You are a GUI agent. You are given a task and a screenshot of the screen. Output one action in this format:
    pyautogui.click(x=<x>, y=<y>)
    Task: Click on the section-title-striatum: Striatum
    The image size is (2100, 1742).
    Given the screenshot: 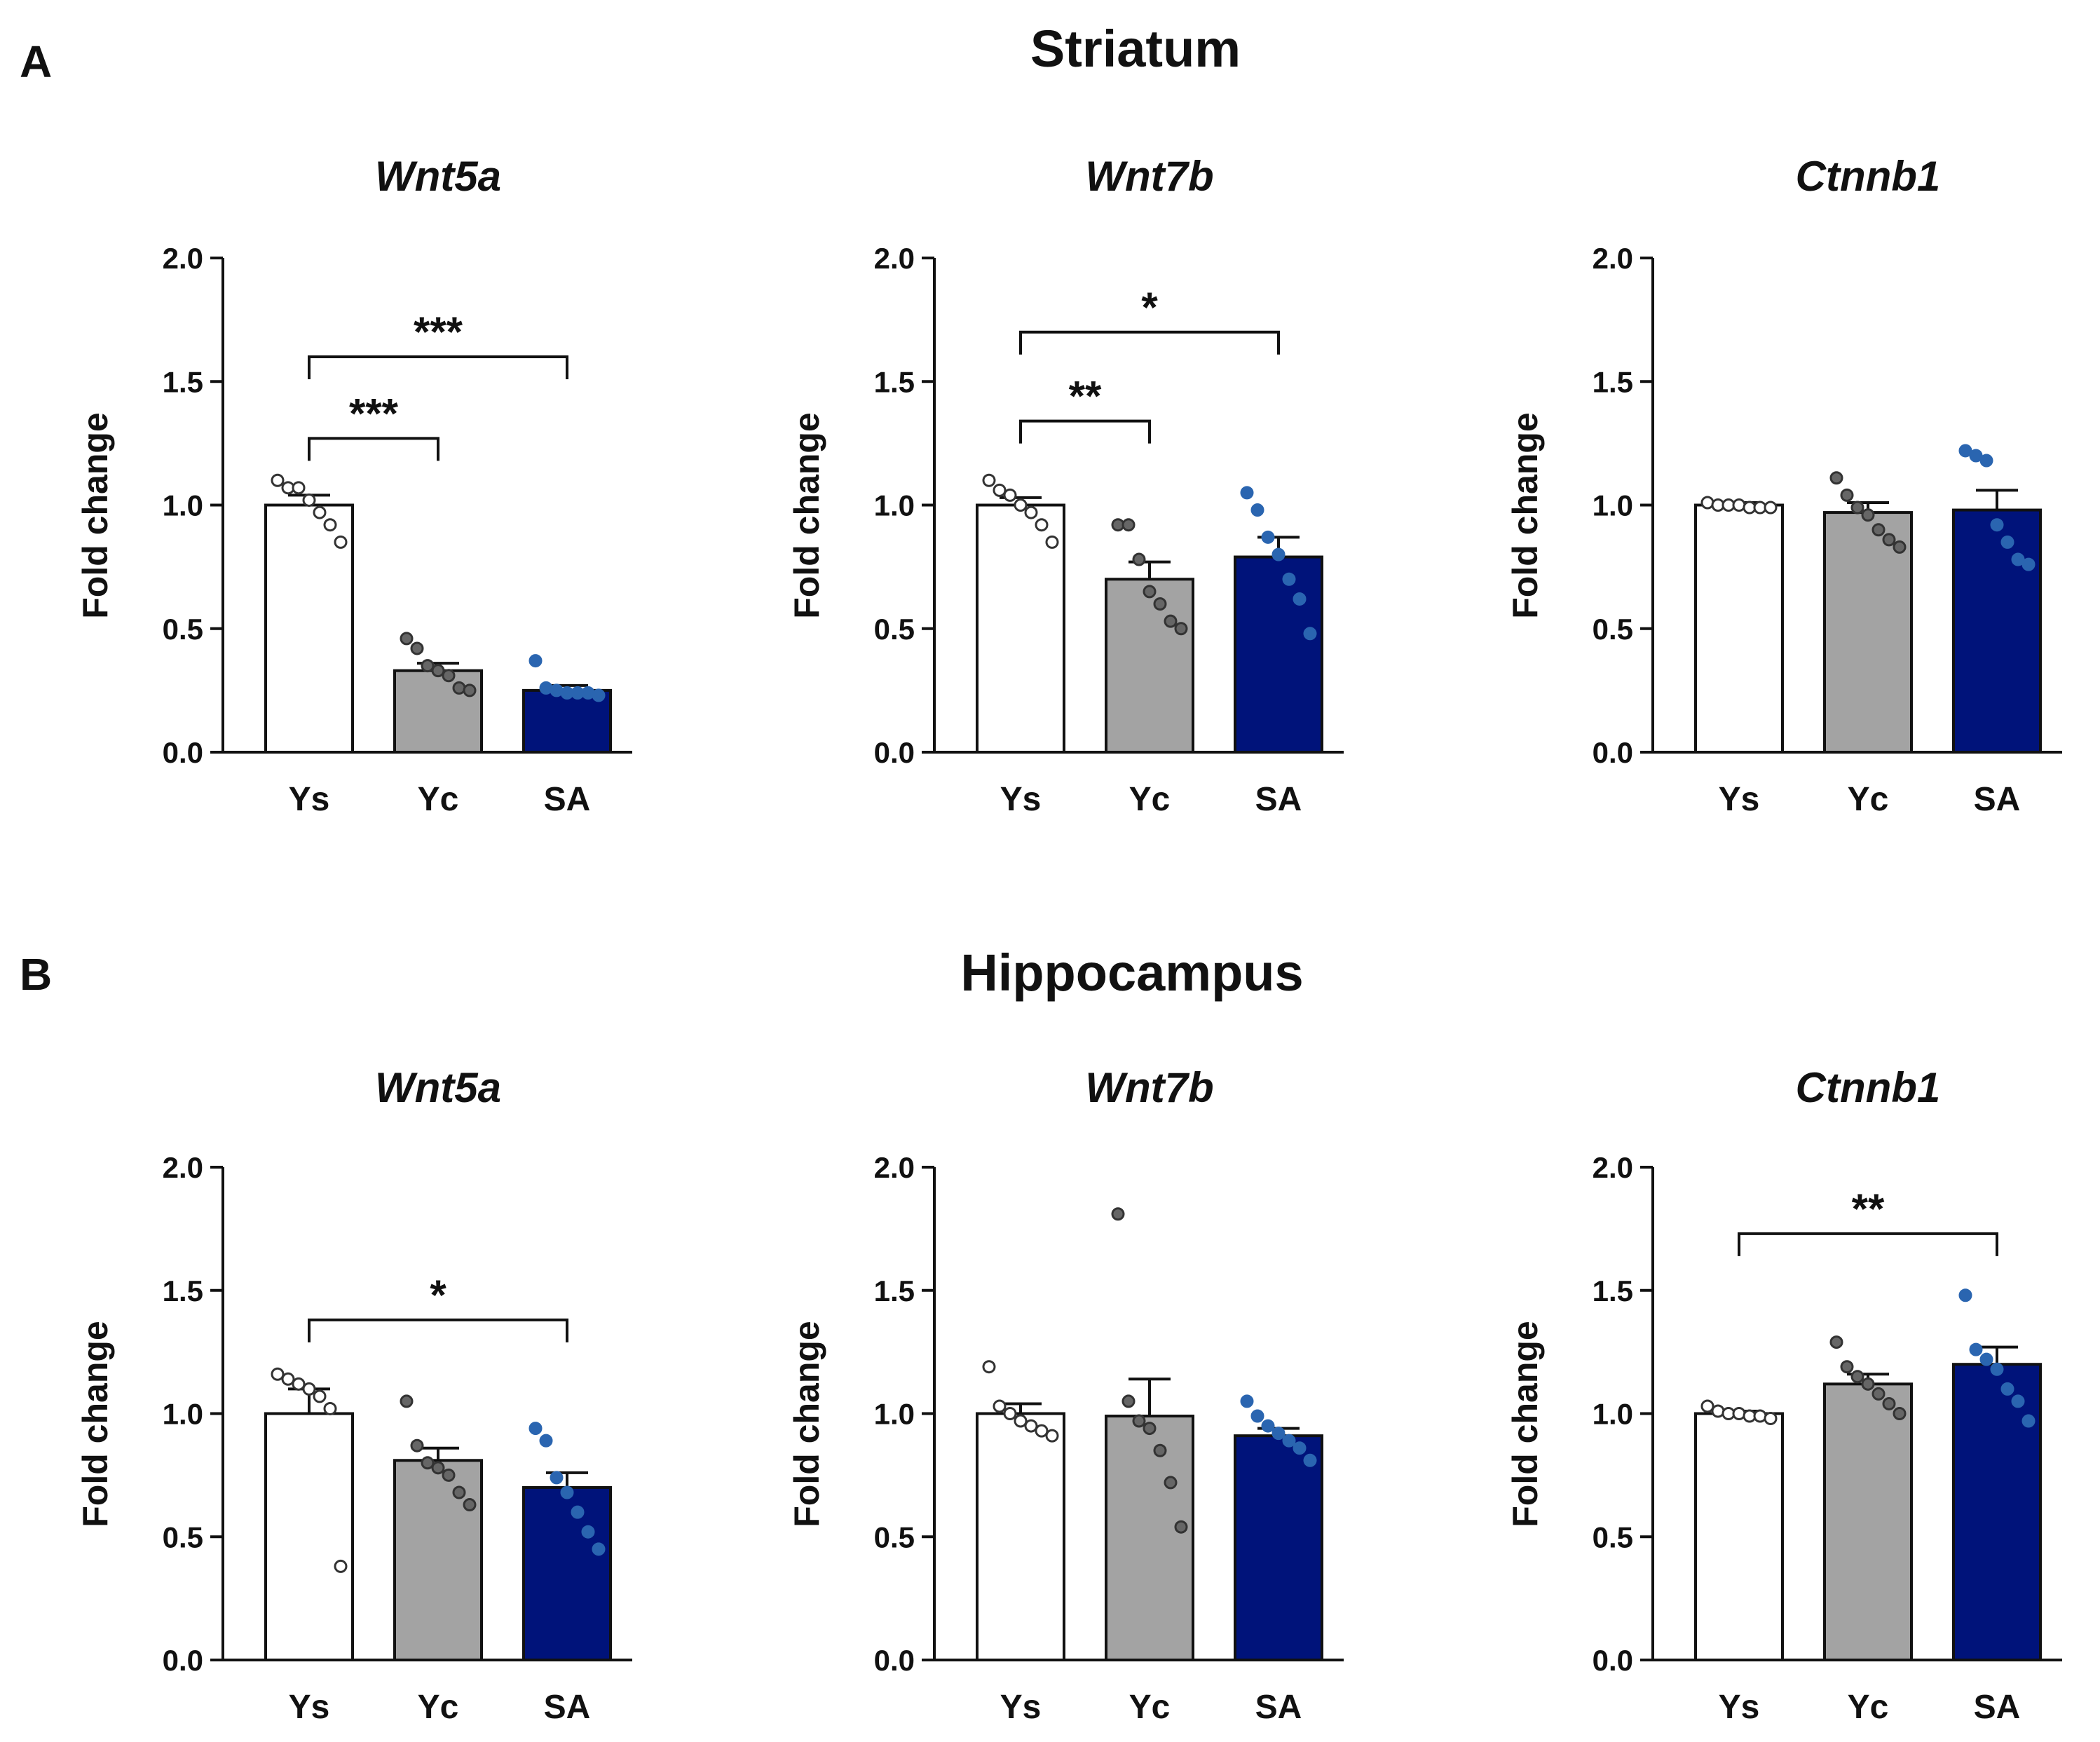 What is the action you would take?
    pyautogui.click(x=1135, y=49)
    